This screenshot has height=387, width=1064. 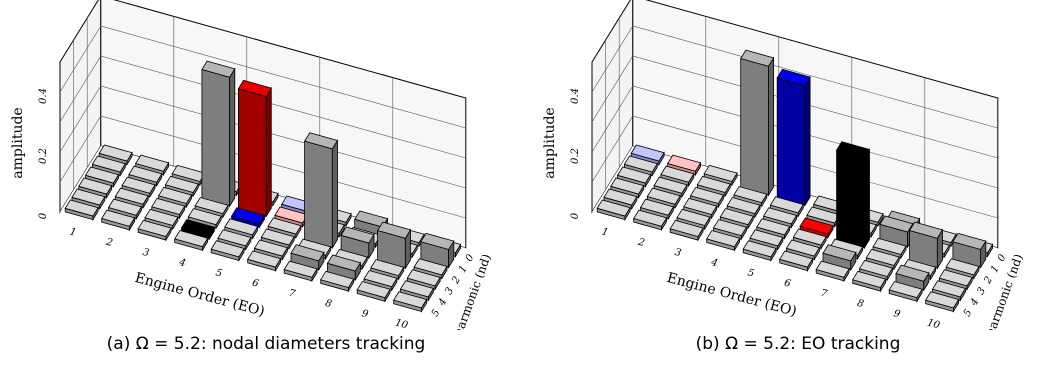 What do you see at coordinates (131, 198) in the screenshot?
I see `bar-eo2-nd3` at bounding box center [131, 198].